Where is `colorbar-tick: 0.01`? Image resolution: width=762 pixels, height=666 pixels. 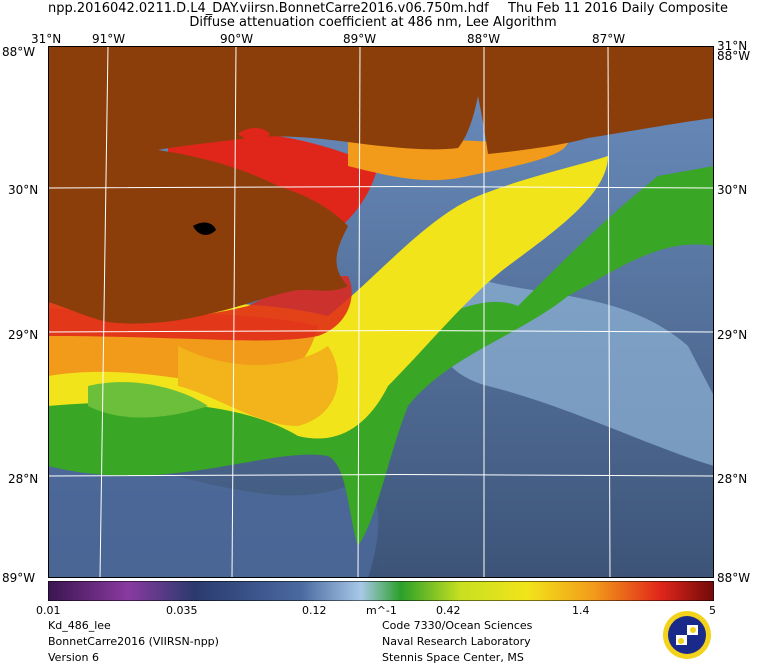
colorbar-tick: 0.01 is located at coordinates (48, 610).